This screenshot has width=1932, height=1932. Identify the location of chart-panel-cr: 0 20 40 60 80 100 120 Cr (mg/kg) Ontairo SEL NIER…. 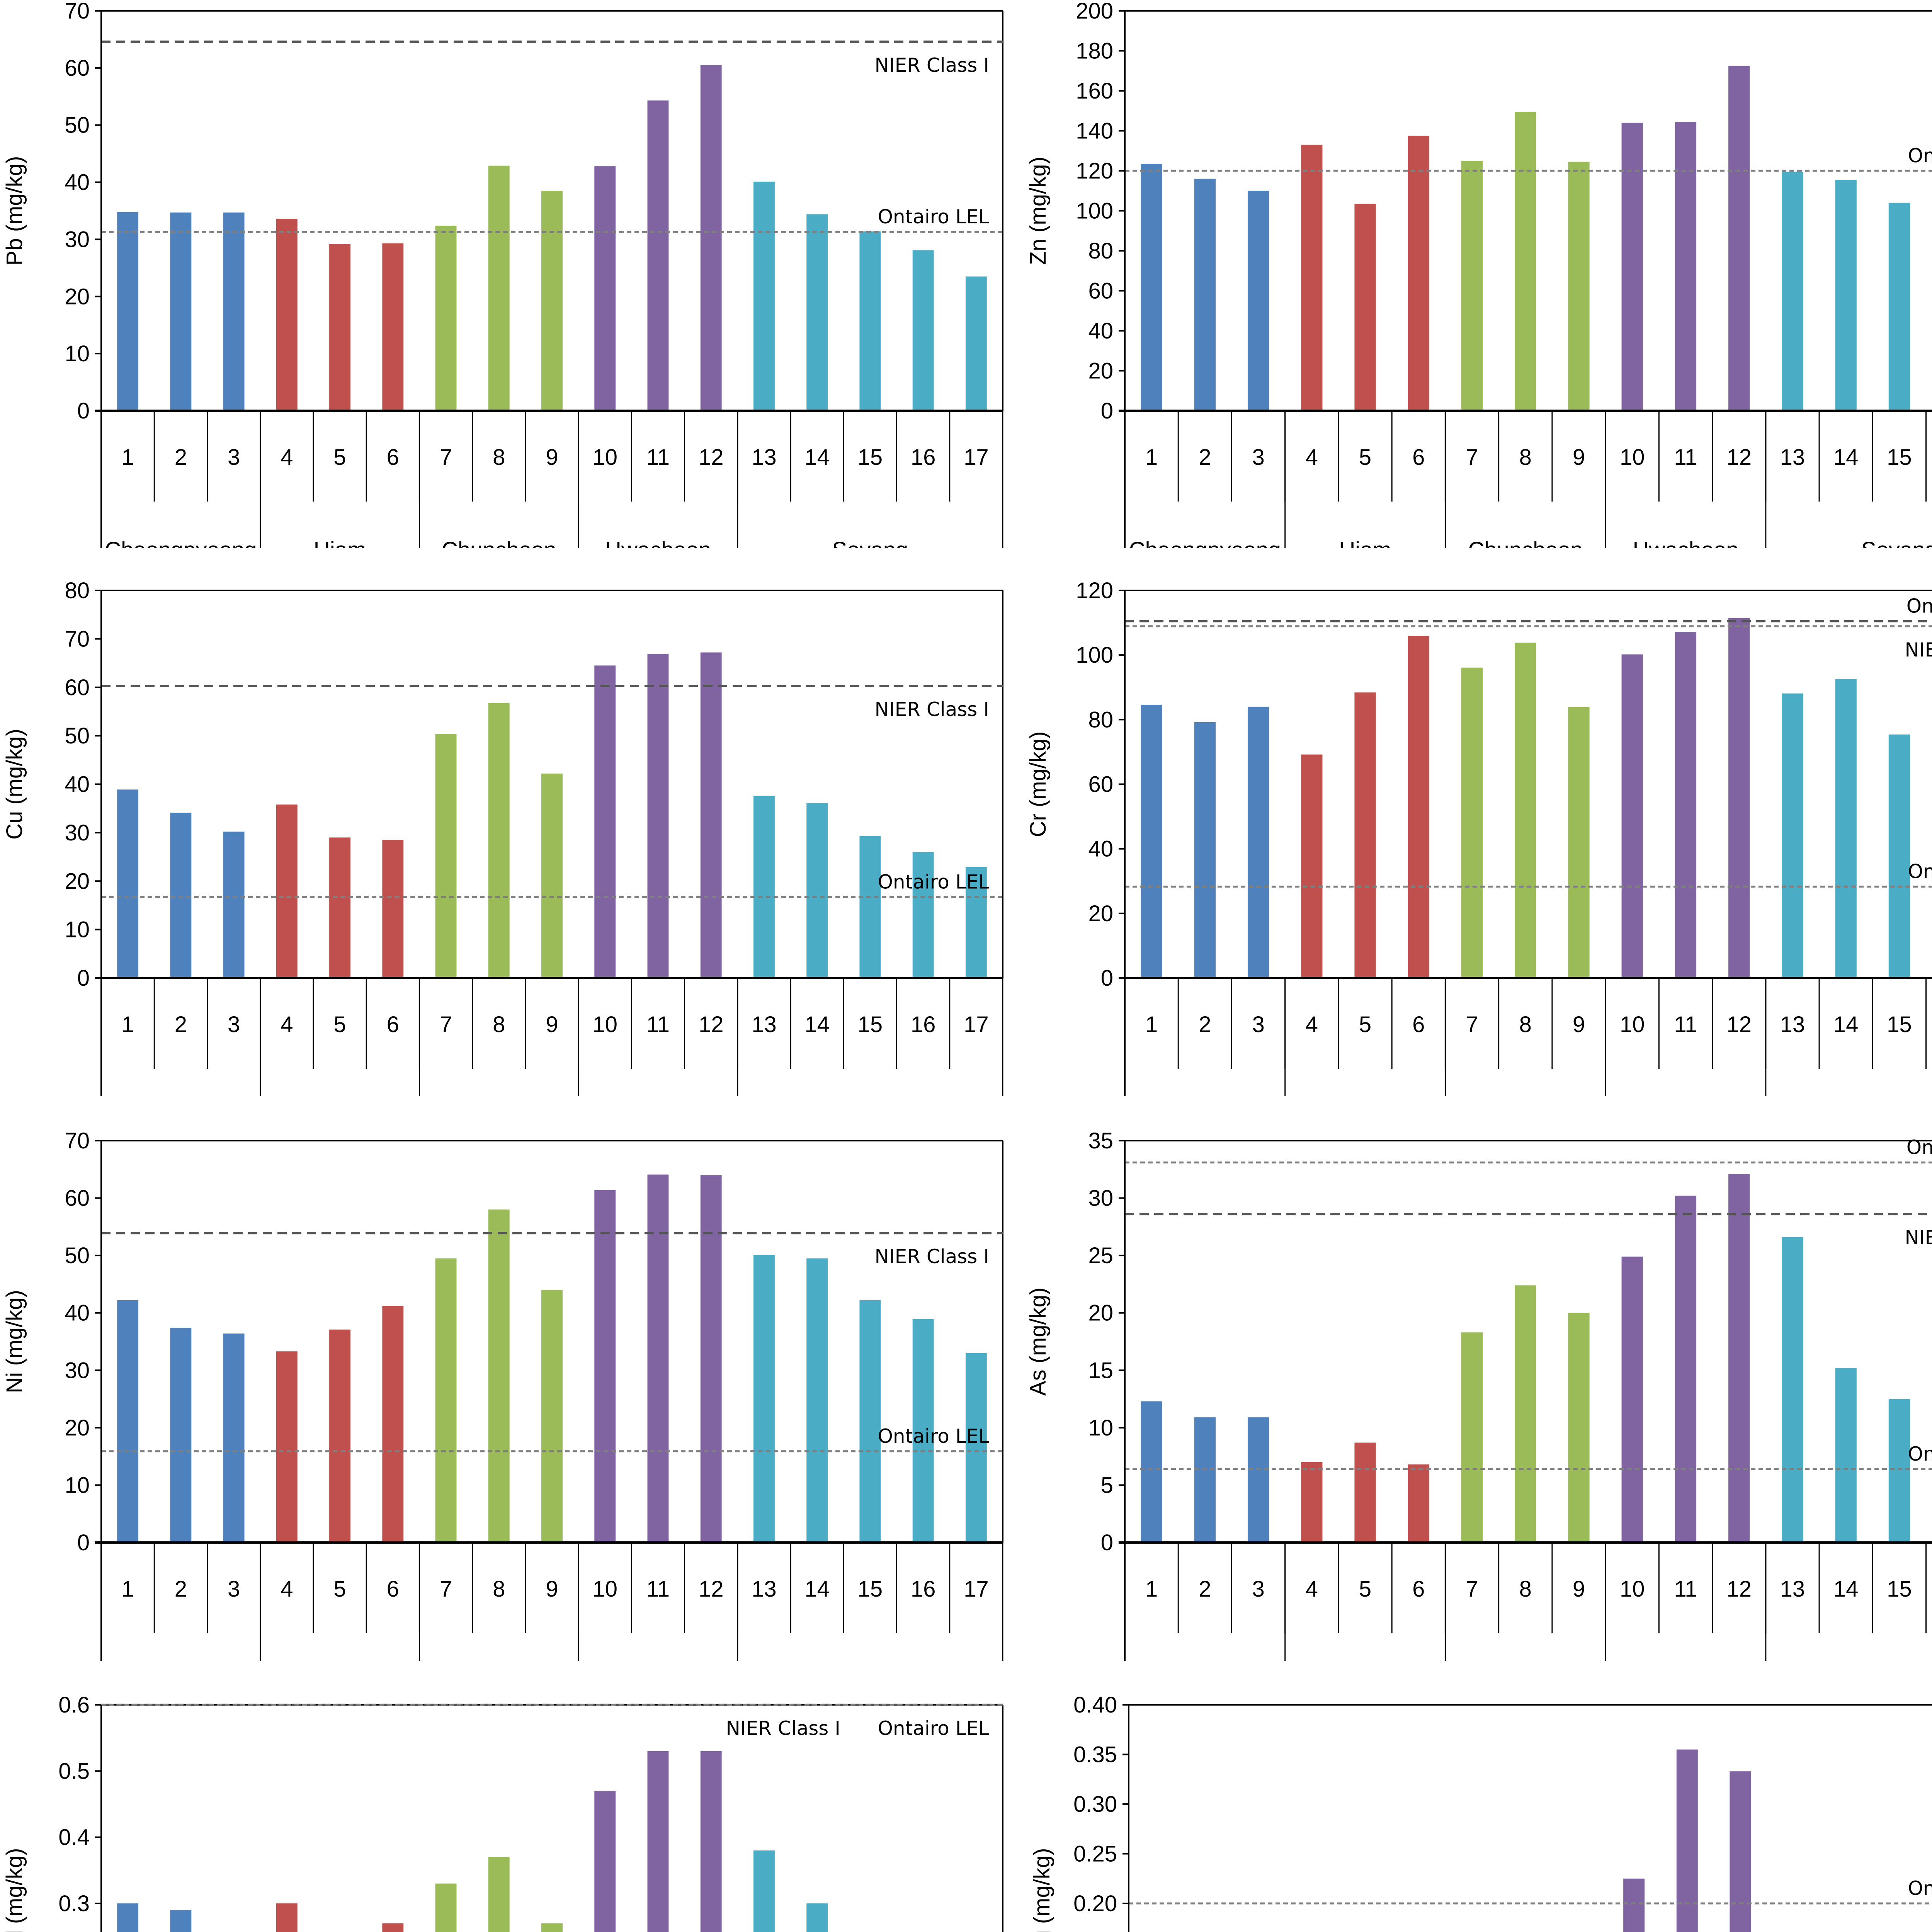
(1478, 822).